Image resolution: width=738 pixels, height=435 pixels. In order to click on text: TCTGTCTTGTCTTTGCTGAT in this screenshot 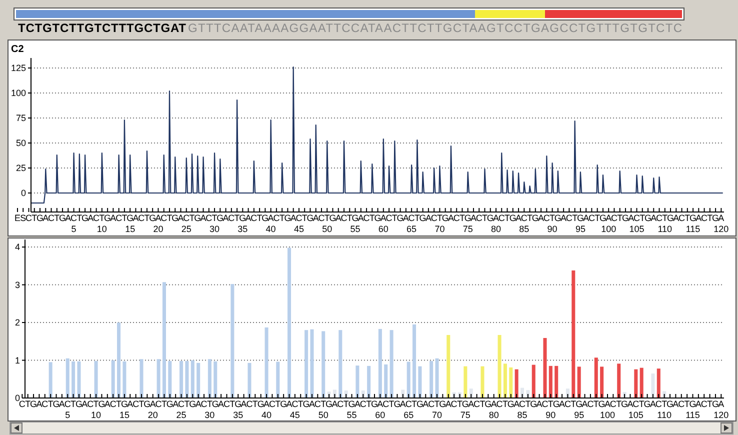, I will do `click(102, 28)`.